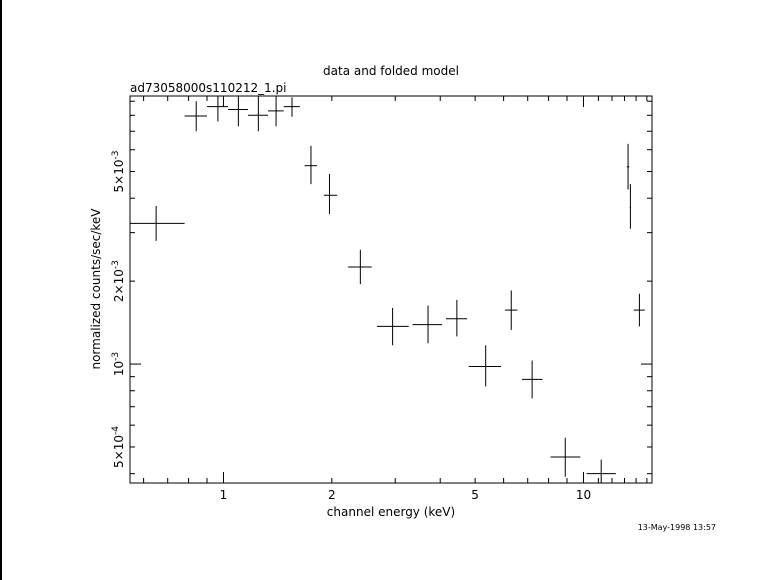 Image resolution: width=781 pixels, height=580 pixels. Describe the element at coordinates (119, 368) in the screenshot. I see `y-tick-base: 10` at that location.